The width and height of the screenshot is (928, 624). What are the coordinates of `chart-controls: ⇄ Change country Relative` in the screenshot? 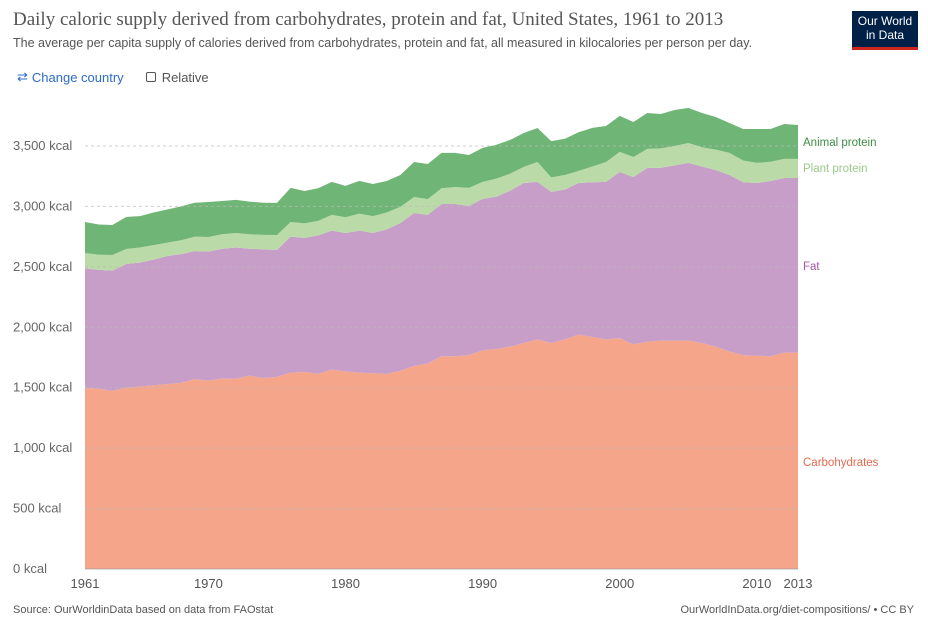 It's located at (113, 77).